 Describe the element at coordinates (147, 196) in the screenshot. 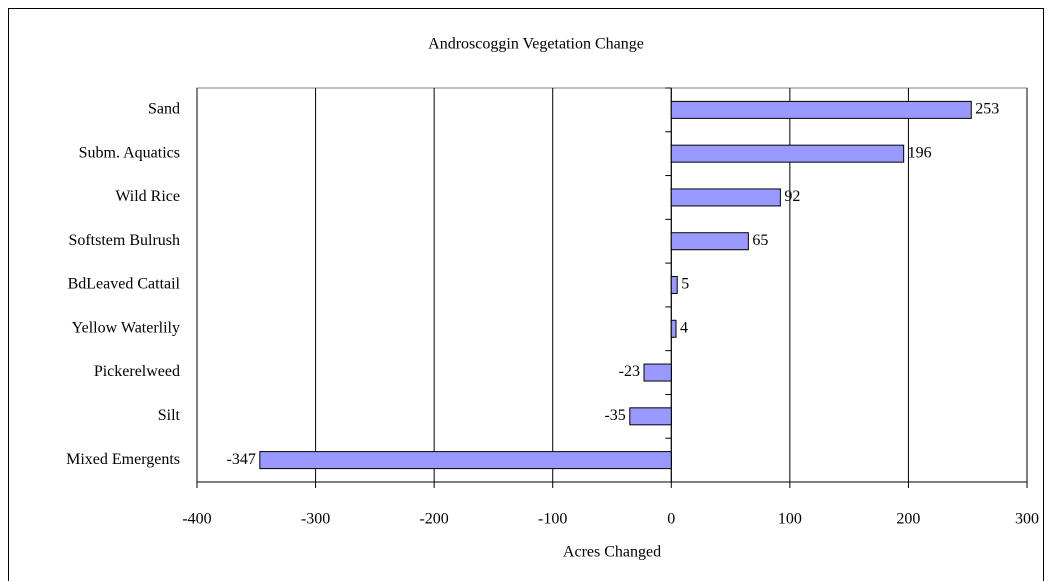

I see `y-tick-label: Wild Rice` at that location.